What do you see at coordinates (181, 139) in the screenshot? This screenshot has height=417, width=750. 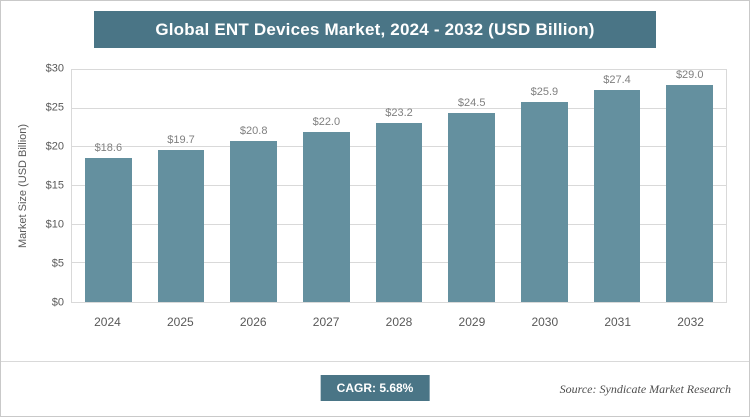 I see `bar-value-label: $19.7` at bounding box center [181, 139].